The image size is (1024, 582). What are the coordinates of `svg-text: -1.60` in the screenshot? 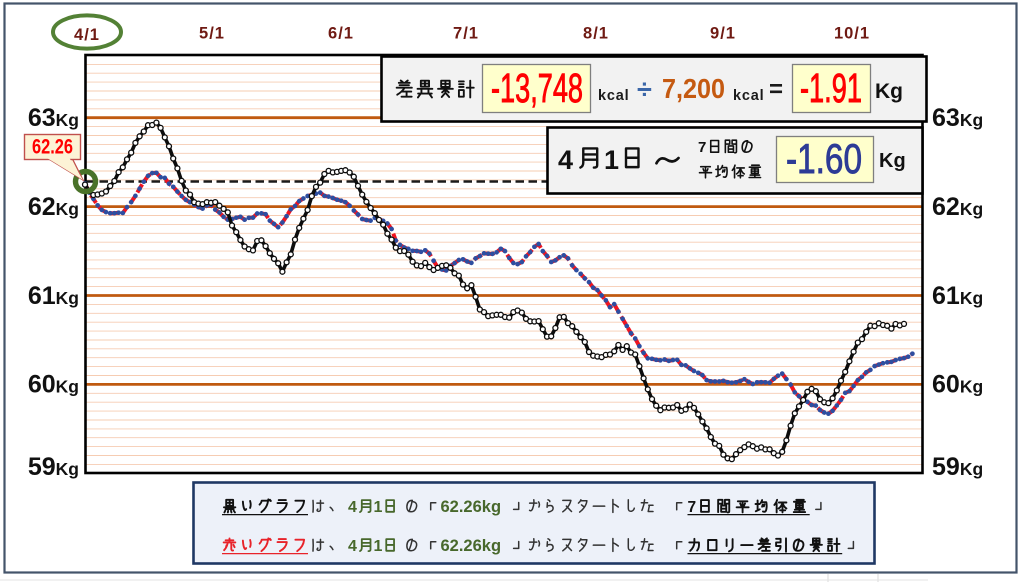 It's located at (824, 158).